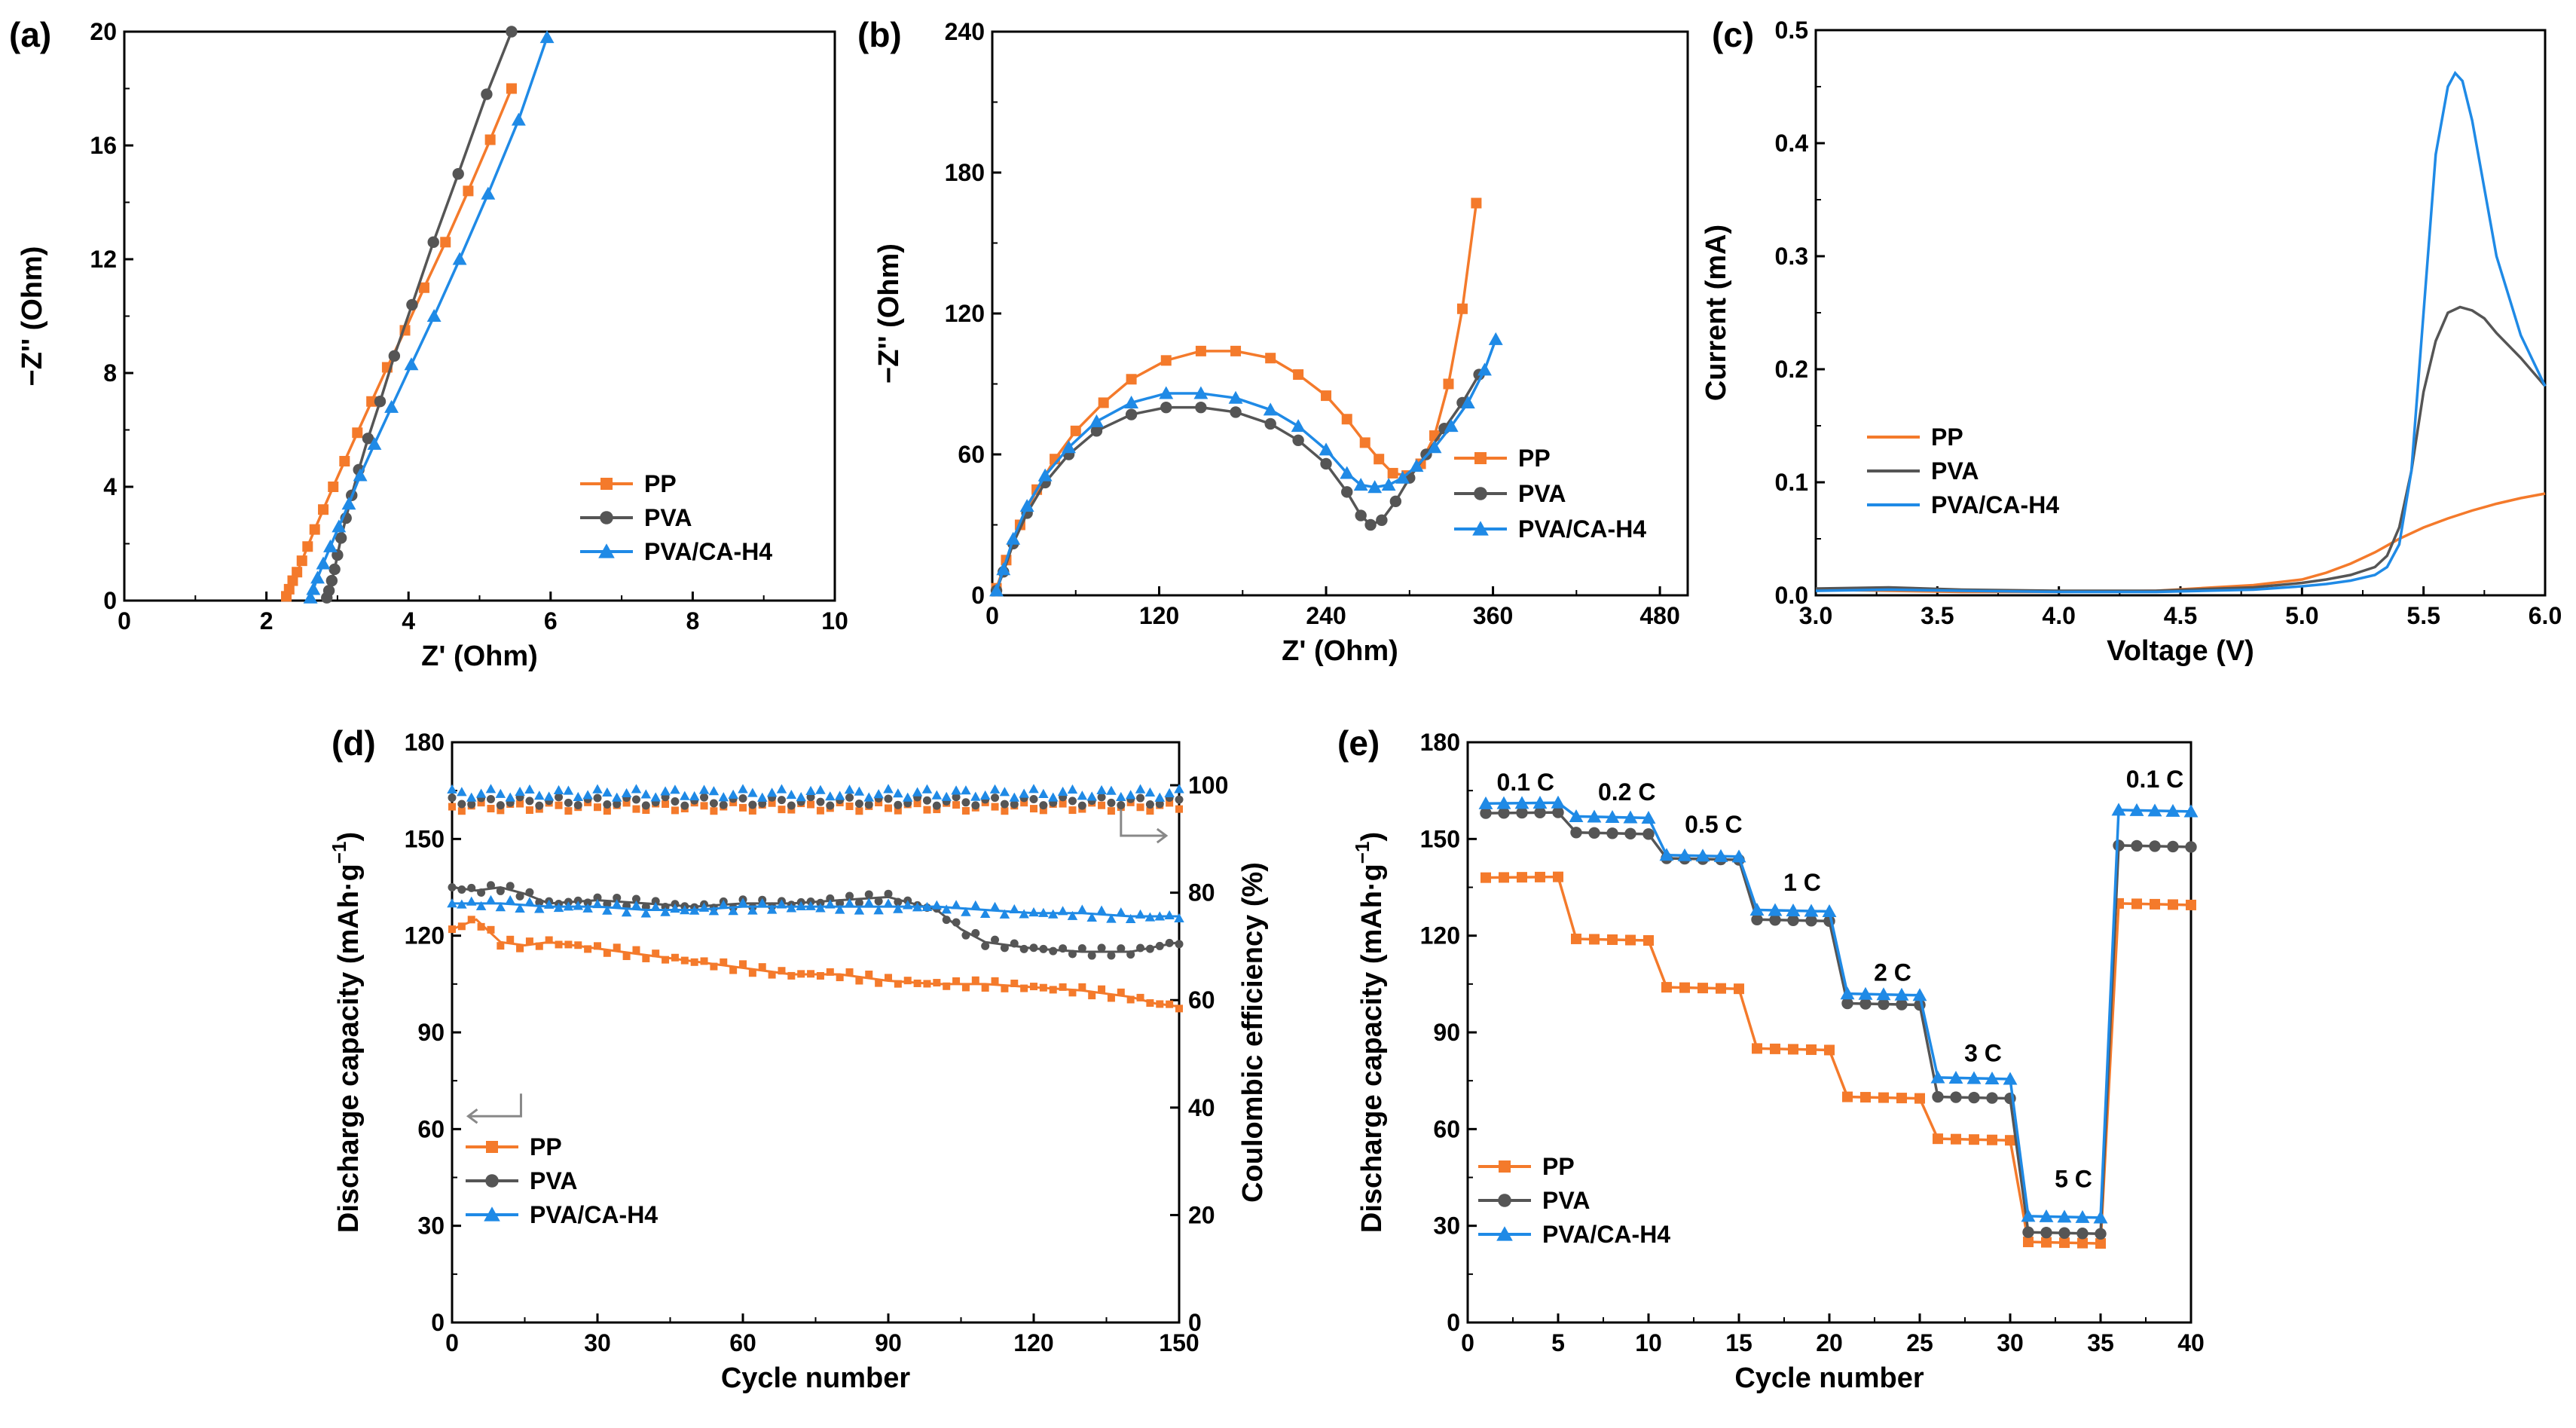 This screenshot has height=1428, width=2576. Describe the element at coordinates (1505, 1166) in the screenshot. I see `legend-marker-pp` at that location.